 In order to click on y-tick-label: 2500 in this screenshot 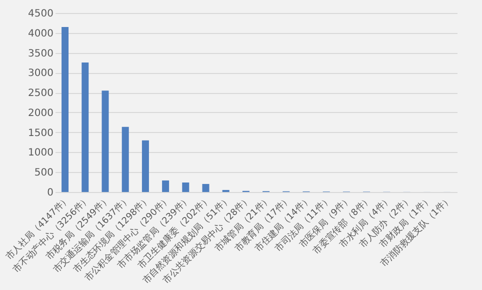, I will do `click(41, 94)`.